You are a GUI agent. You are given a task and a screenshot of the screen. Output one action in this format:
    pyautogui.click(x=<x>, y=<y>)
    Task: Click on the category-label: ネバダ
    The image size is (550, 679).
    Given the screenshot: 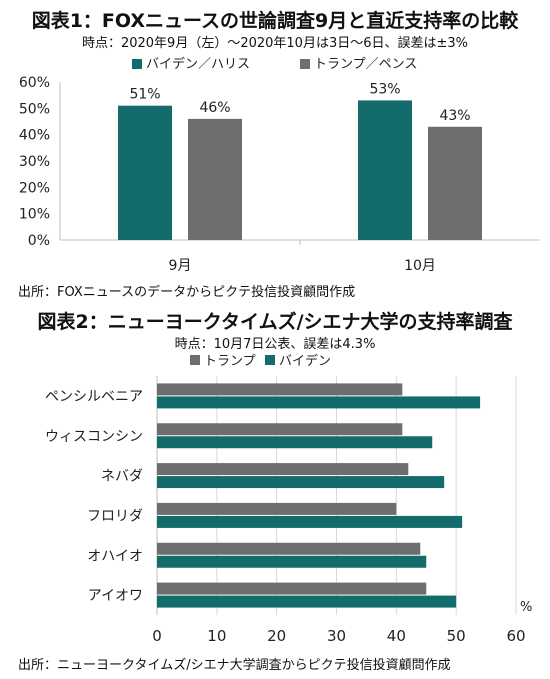 What is the action you would take?
    pyautogui.click(x=122, y=477)
    